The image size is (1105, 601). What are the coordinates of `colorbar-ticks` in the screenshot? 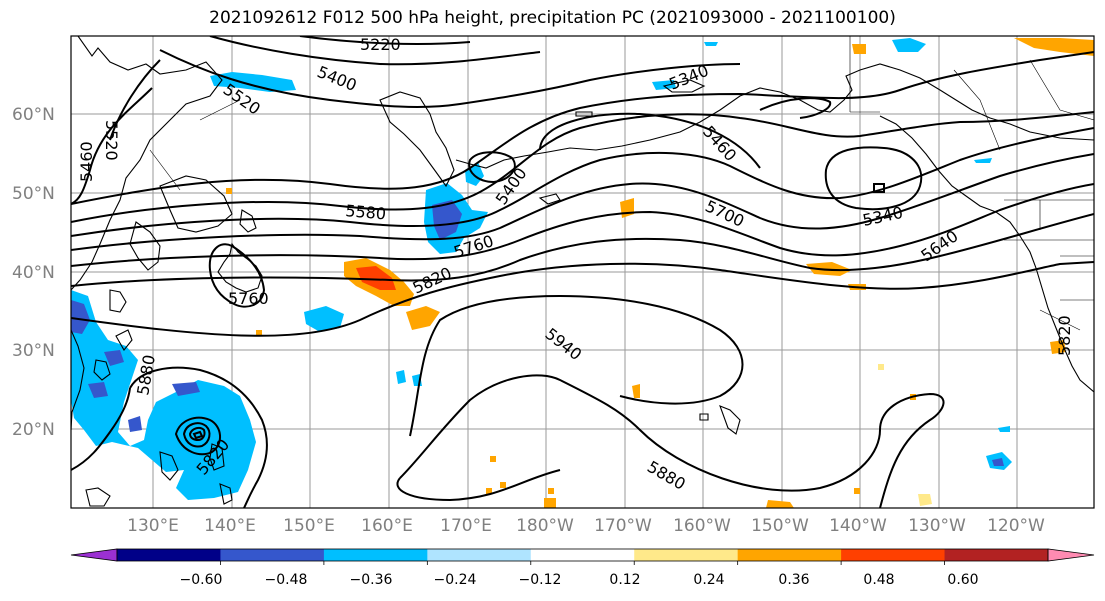 It's located at (582, 563).